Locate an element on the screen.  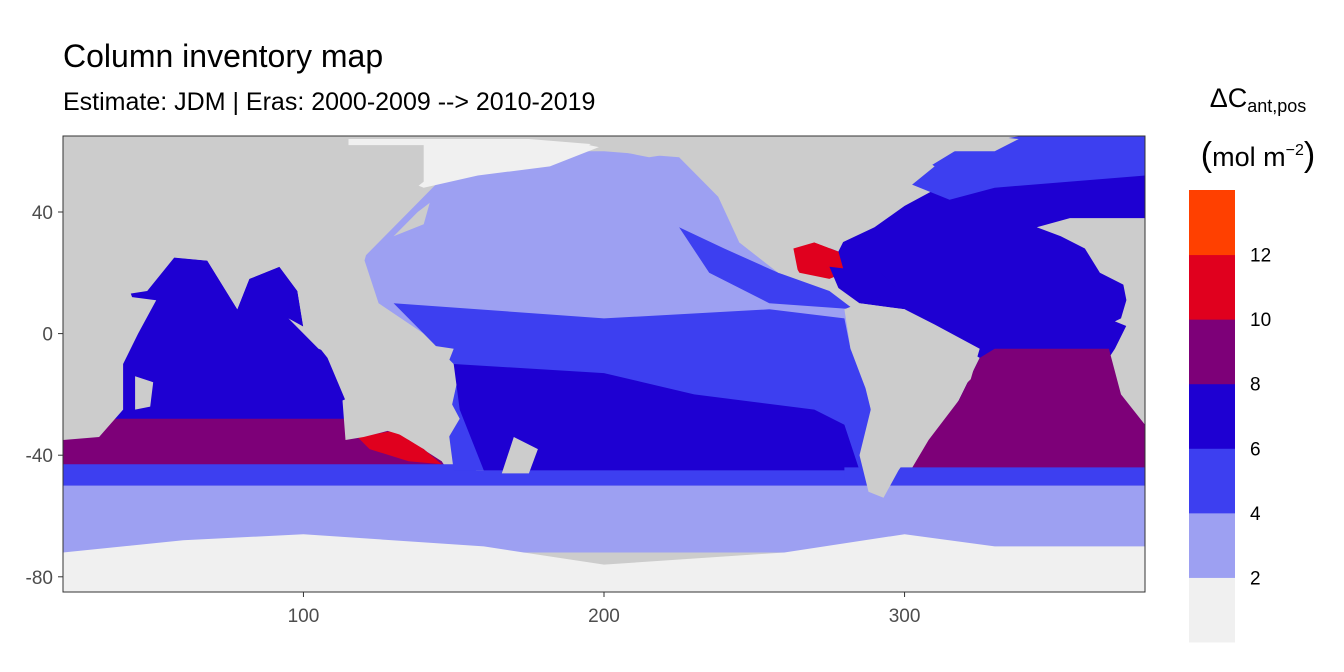
x-tick-label: 100 is located at coordinates (304, 616).